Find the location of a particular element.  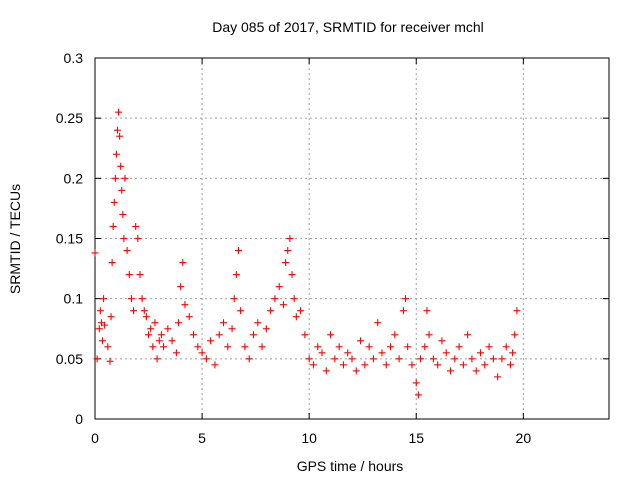

x-tick-labels: 0 5 10 15 20 is located at coordinates (311, 438).